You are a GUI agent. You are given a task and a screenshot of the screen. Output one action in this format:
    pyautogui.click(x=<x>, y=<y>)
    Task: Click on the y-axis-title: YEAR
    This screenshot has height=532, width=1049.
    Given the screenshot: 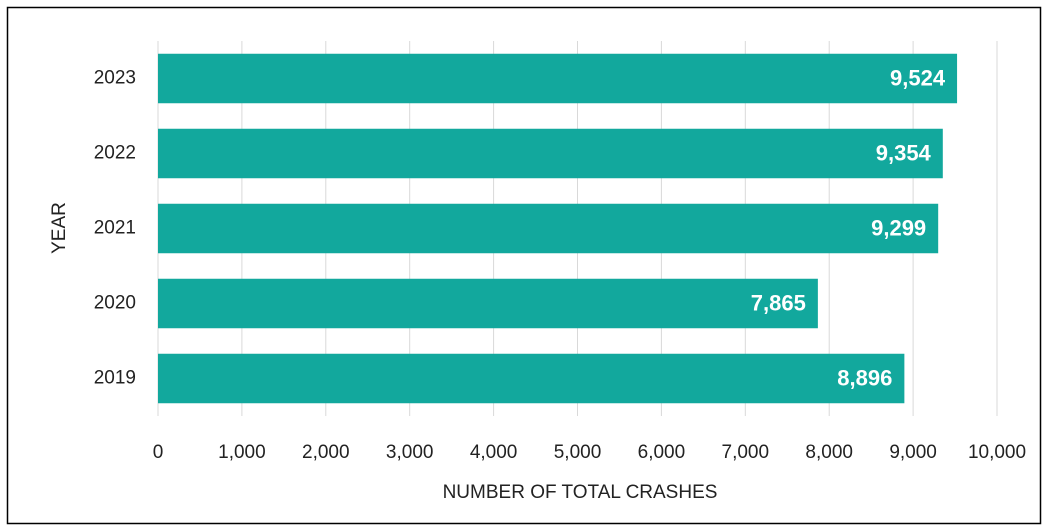 What is the action you would take?
    pyautogui.click(x=59, y=228)
    